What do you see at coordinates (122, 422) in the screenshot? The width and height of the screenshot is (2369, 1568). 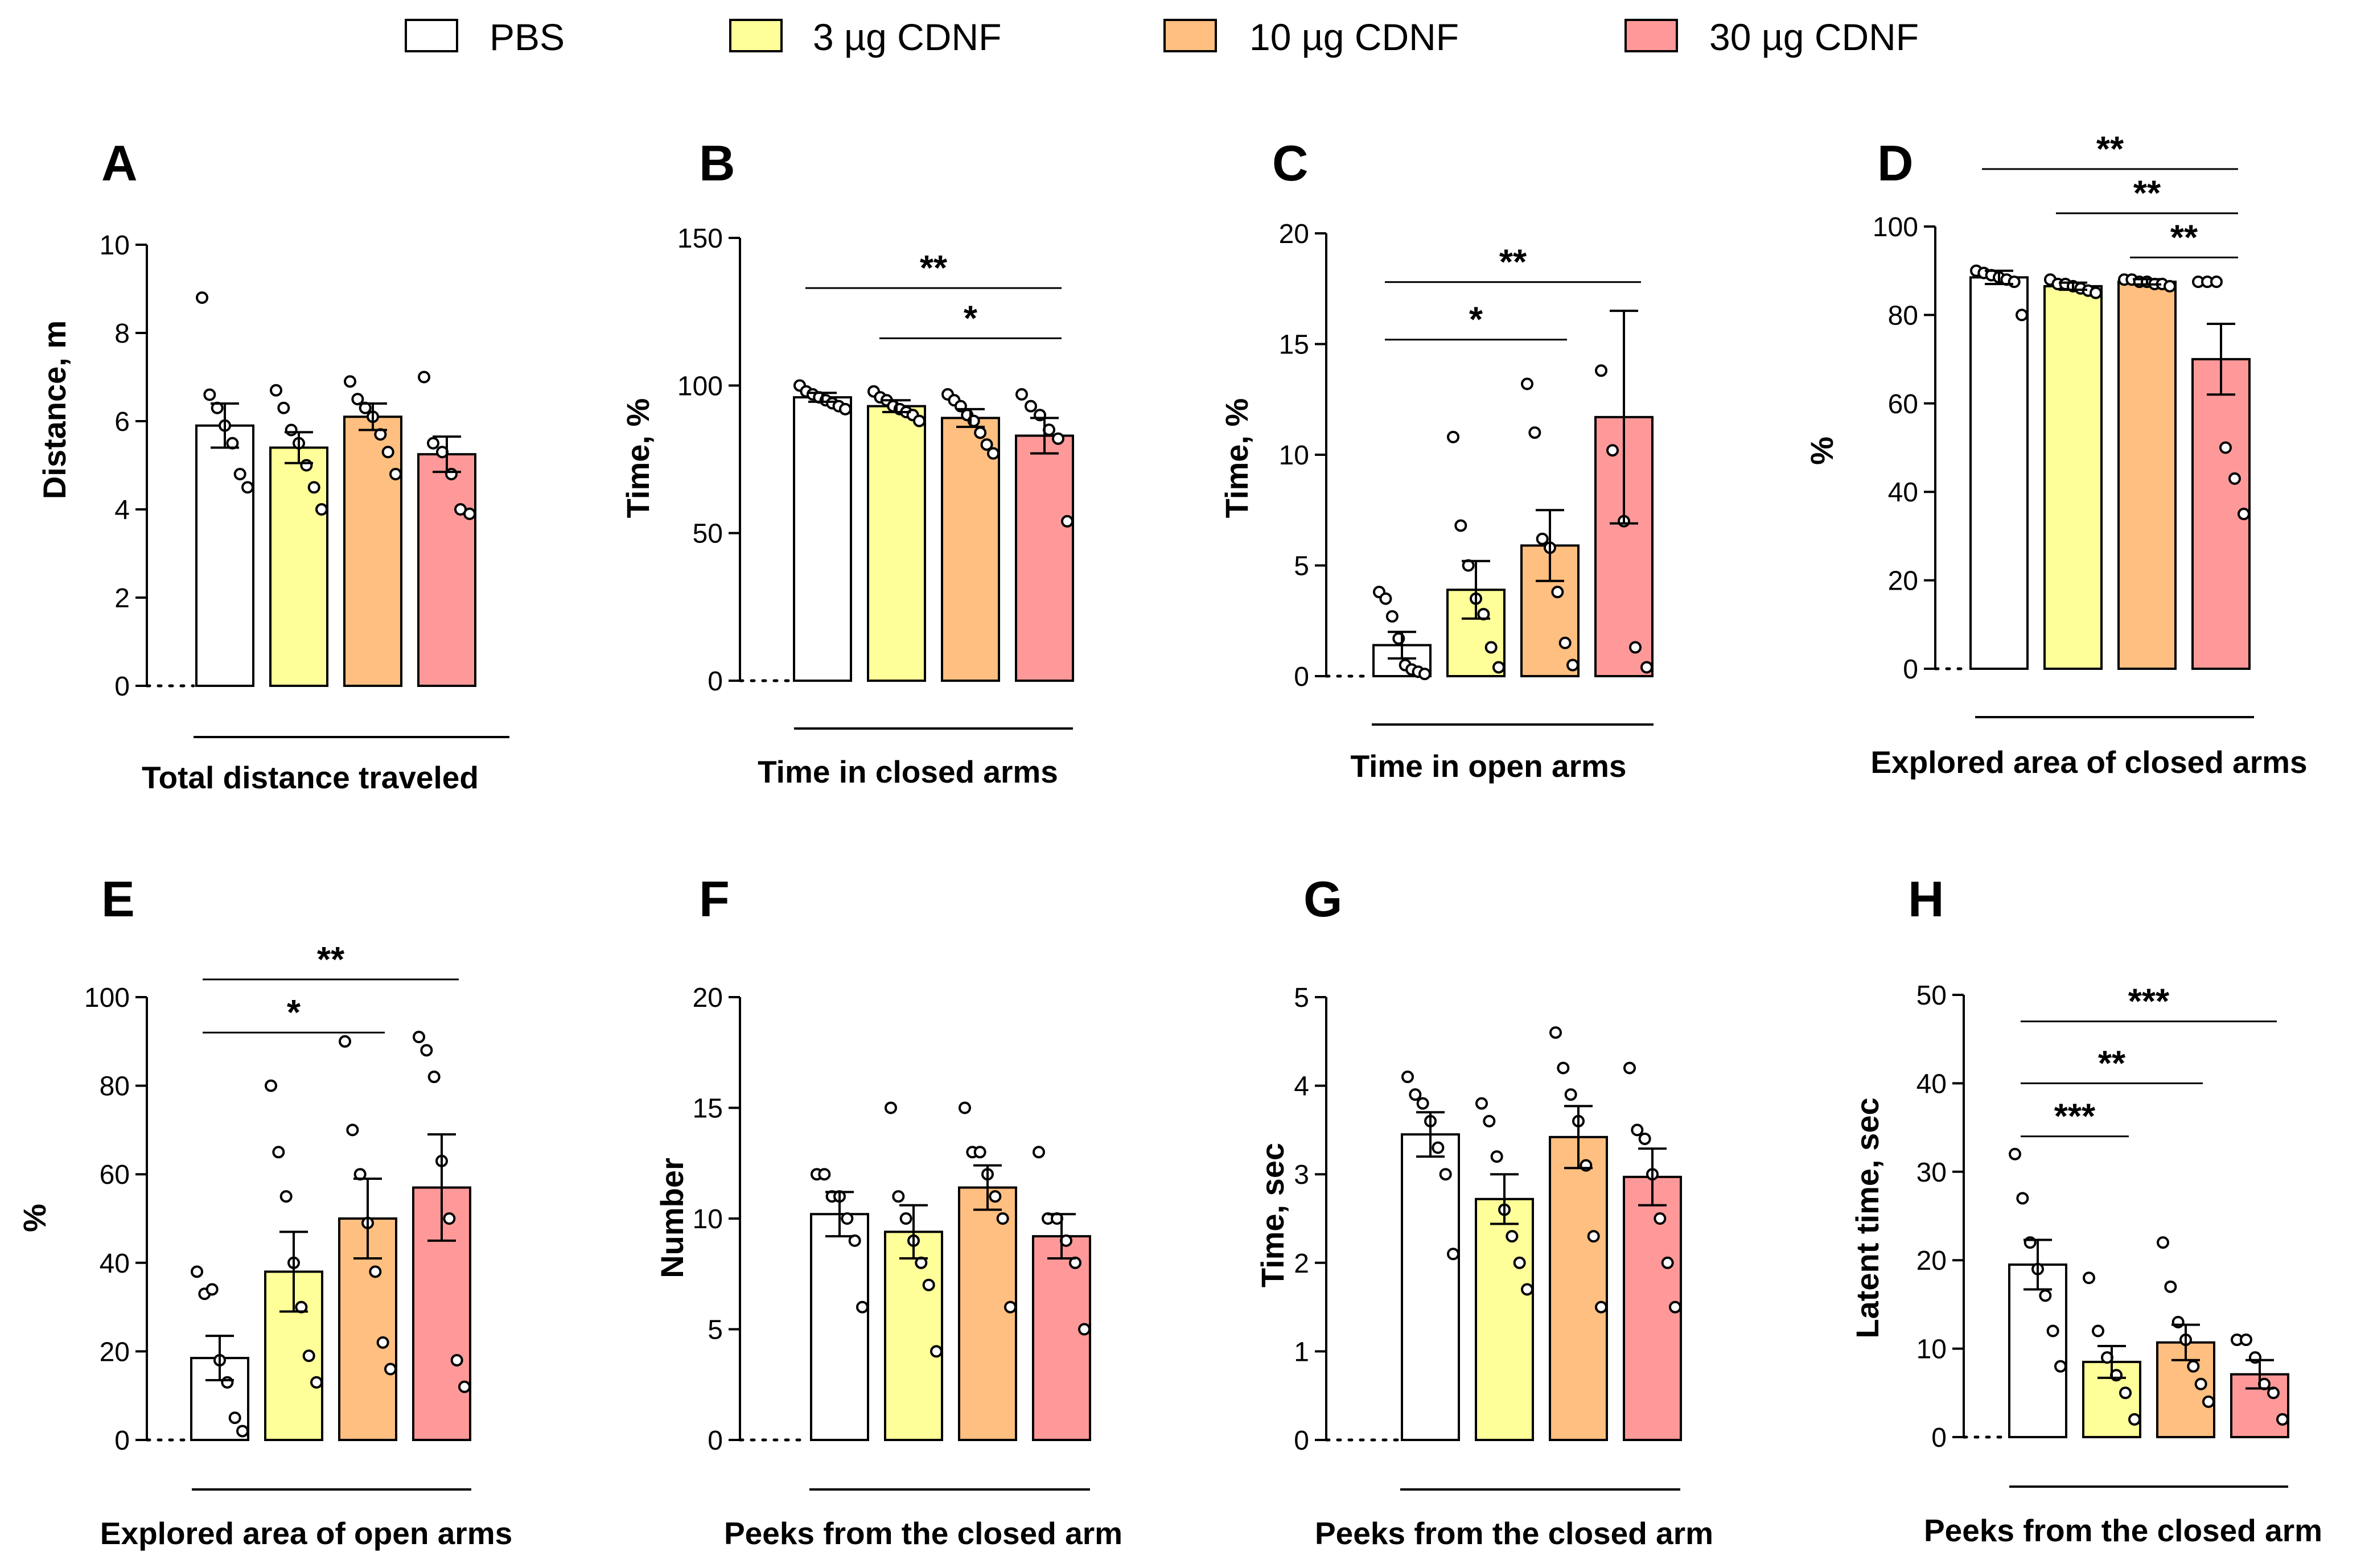 I see `y-tick-label: 6` at bounding box center [122, 422].